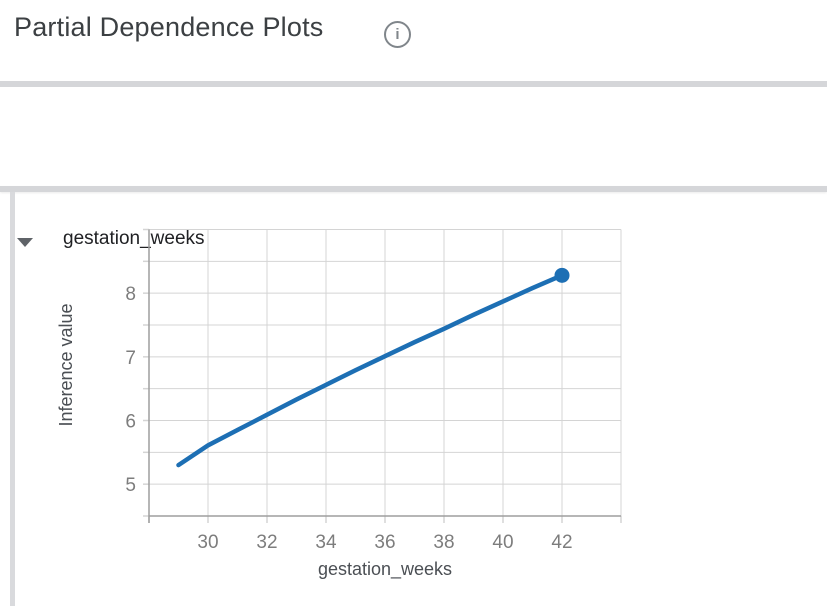 The height and width of the screenshot is (606, 827). Describe the element at coordinates (413, 189) in the screenshot. I see `section-divider` at that location.